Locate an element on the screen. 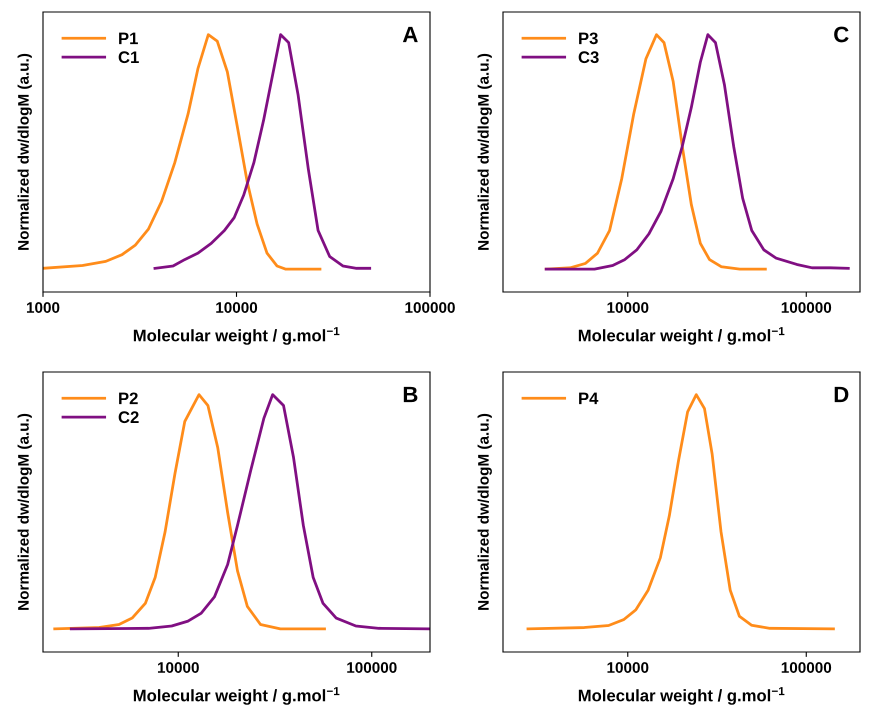  annotation: B is located at coordinates (411, 394).